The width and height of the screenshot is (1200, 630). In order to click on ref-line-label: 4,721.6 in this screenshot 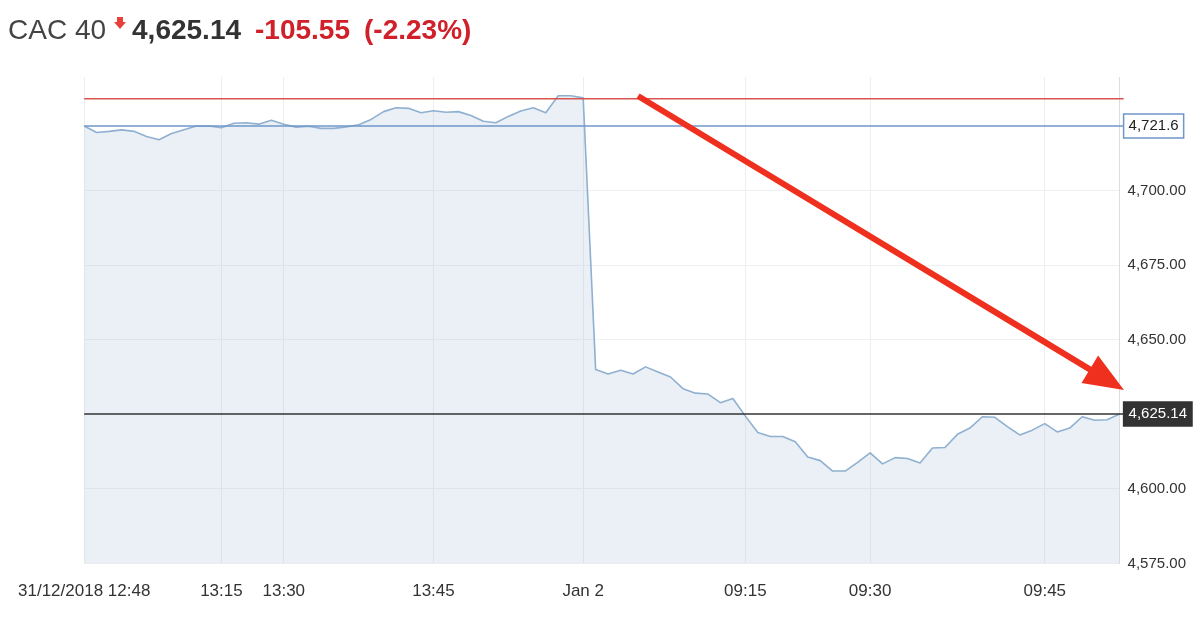, I will do `click(1153, 125)`.